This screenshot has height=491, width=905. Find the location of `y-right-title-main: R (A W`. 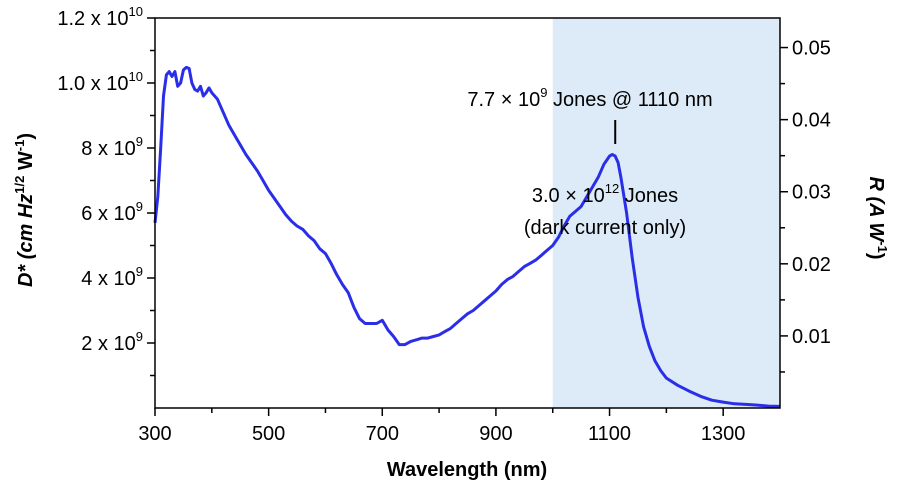

y-right-title-main: R (A W is located at coordinates (876, 209).